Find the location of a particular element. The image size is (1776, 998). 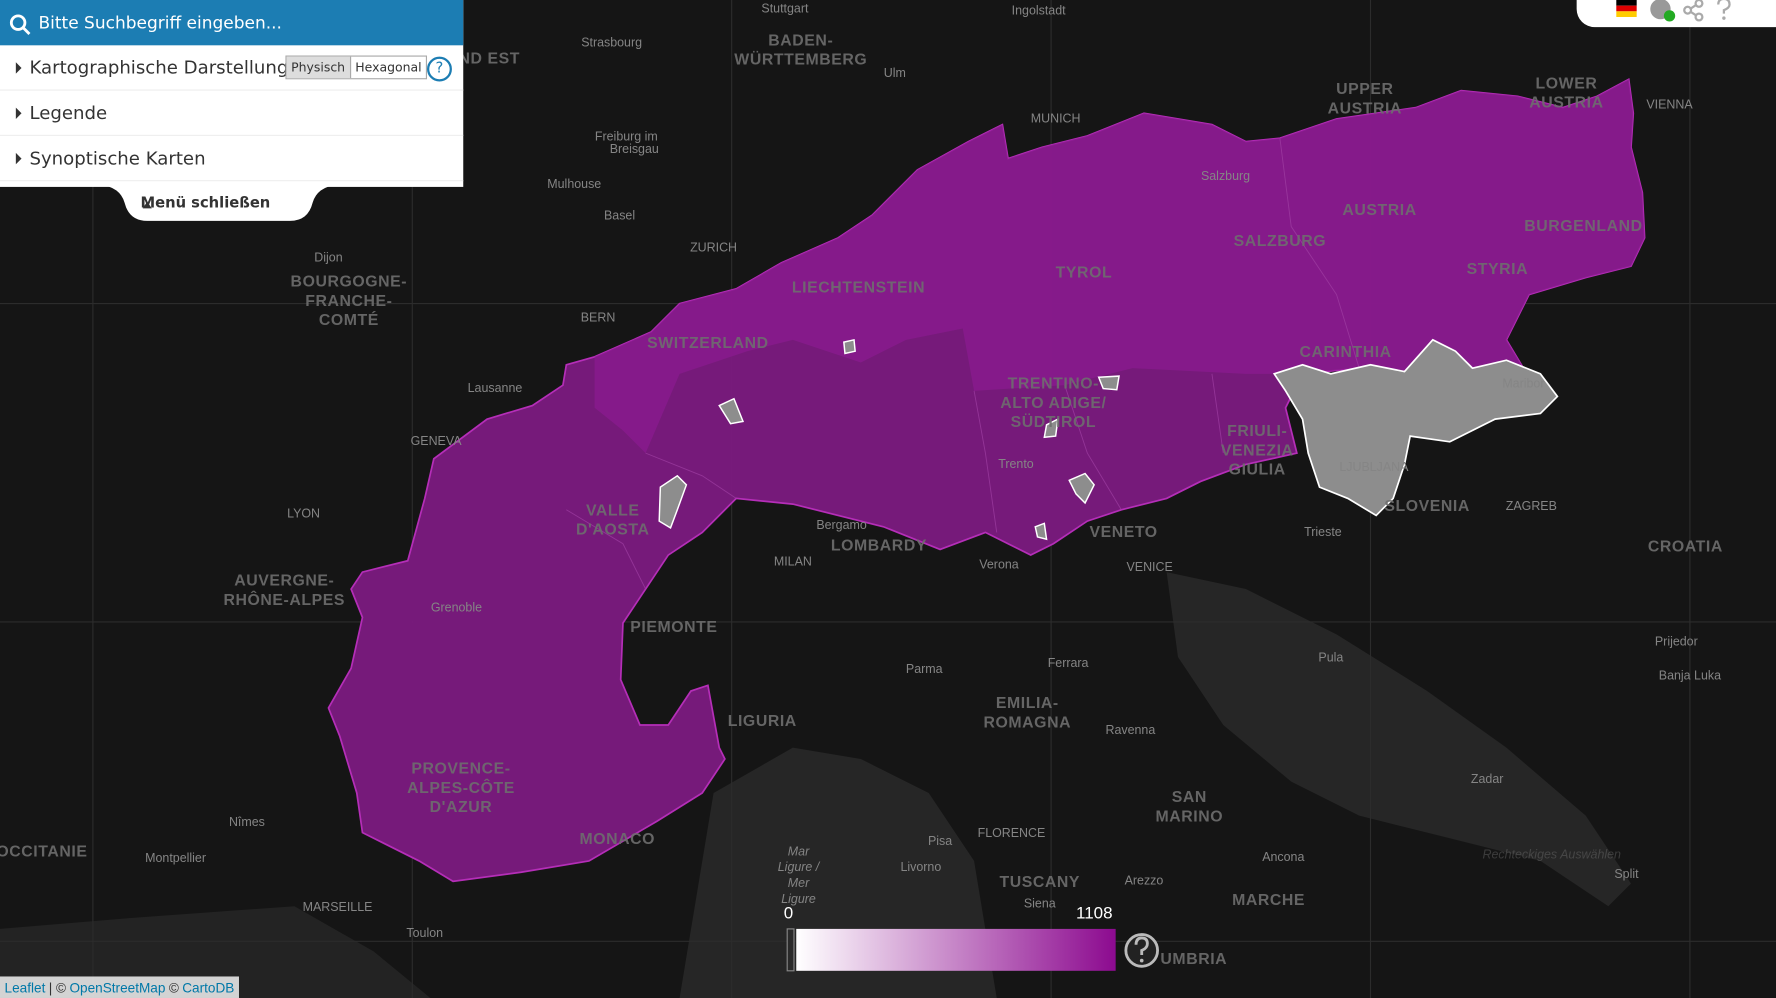

city-label: Salzburg is located at coordinates (1225, 176).